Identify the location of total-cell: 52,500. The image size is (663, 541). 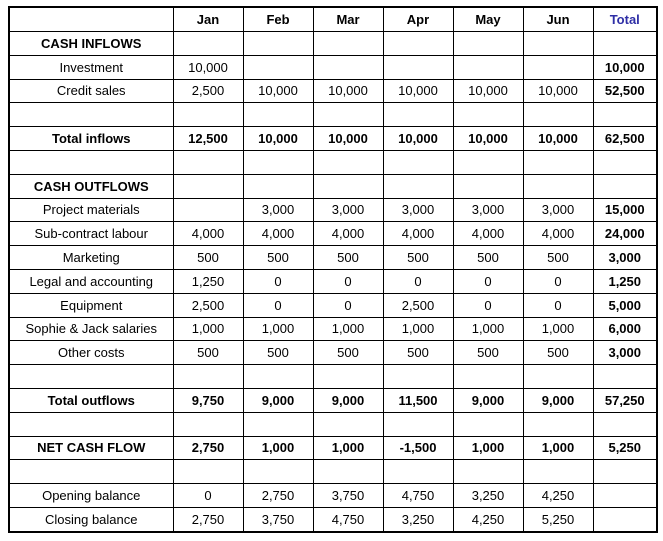
(625, 91).